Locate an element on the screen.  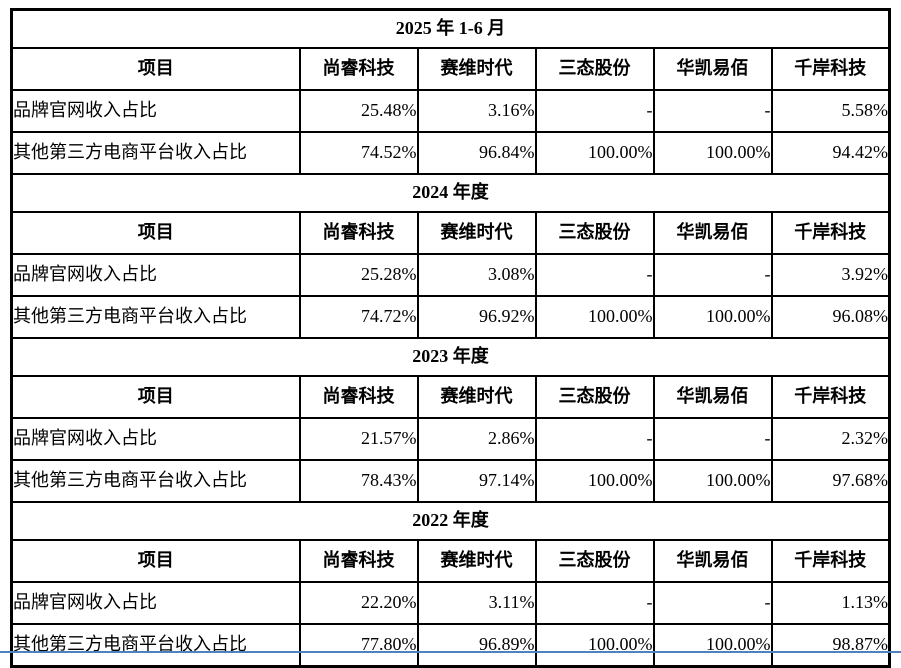
value-cell: 97.14% is located at coordinates (476, 481).